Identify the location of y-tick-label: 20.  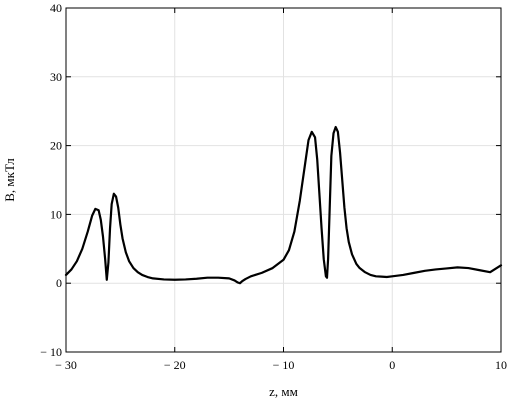
(56, 146).